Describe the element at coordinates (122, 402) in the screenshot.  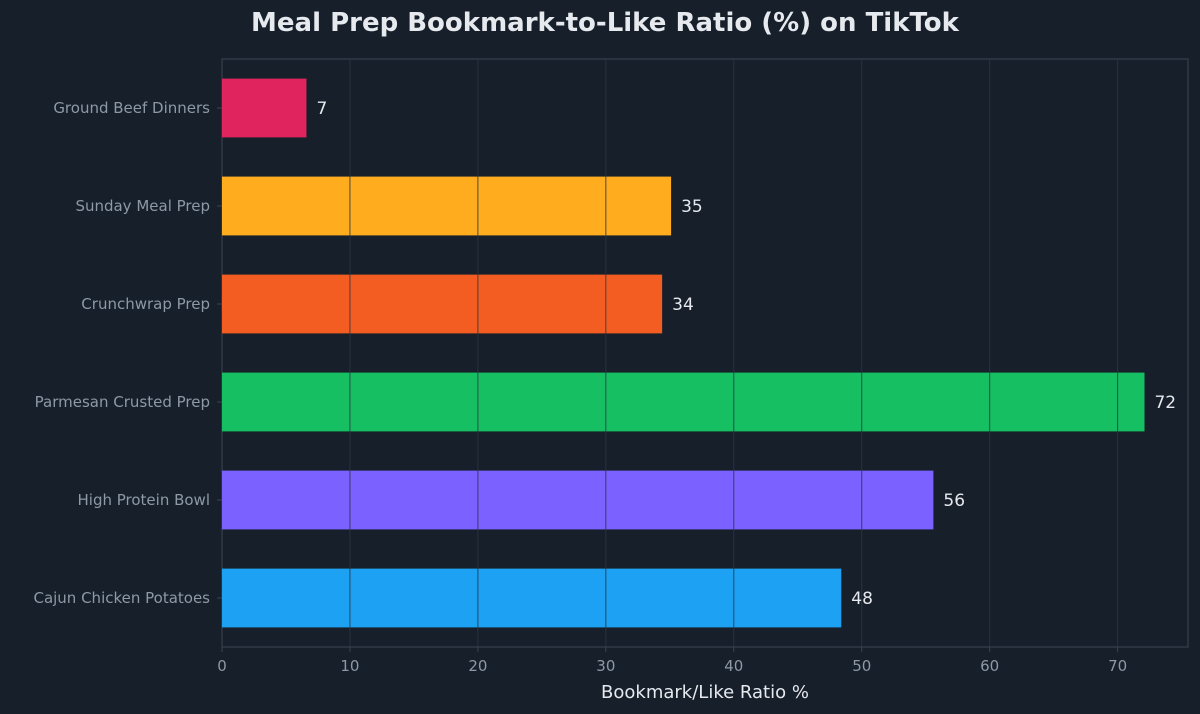
I see `y-tick-label: Parmesan Crusted Prep` at that location.